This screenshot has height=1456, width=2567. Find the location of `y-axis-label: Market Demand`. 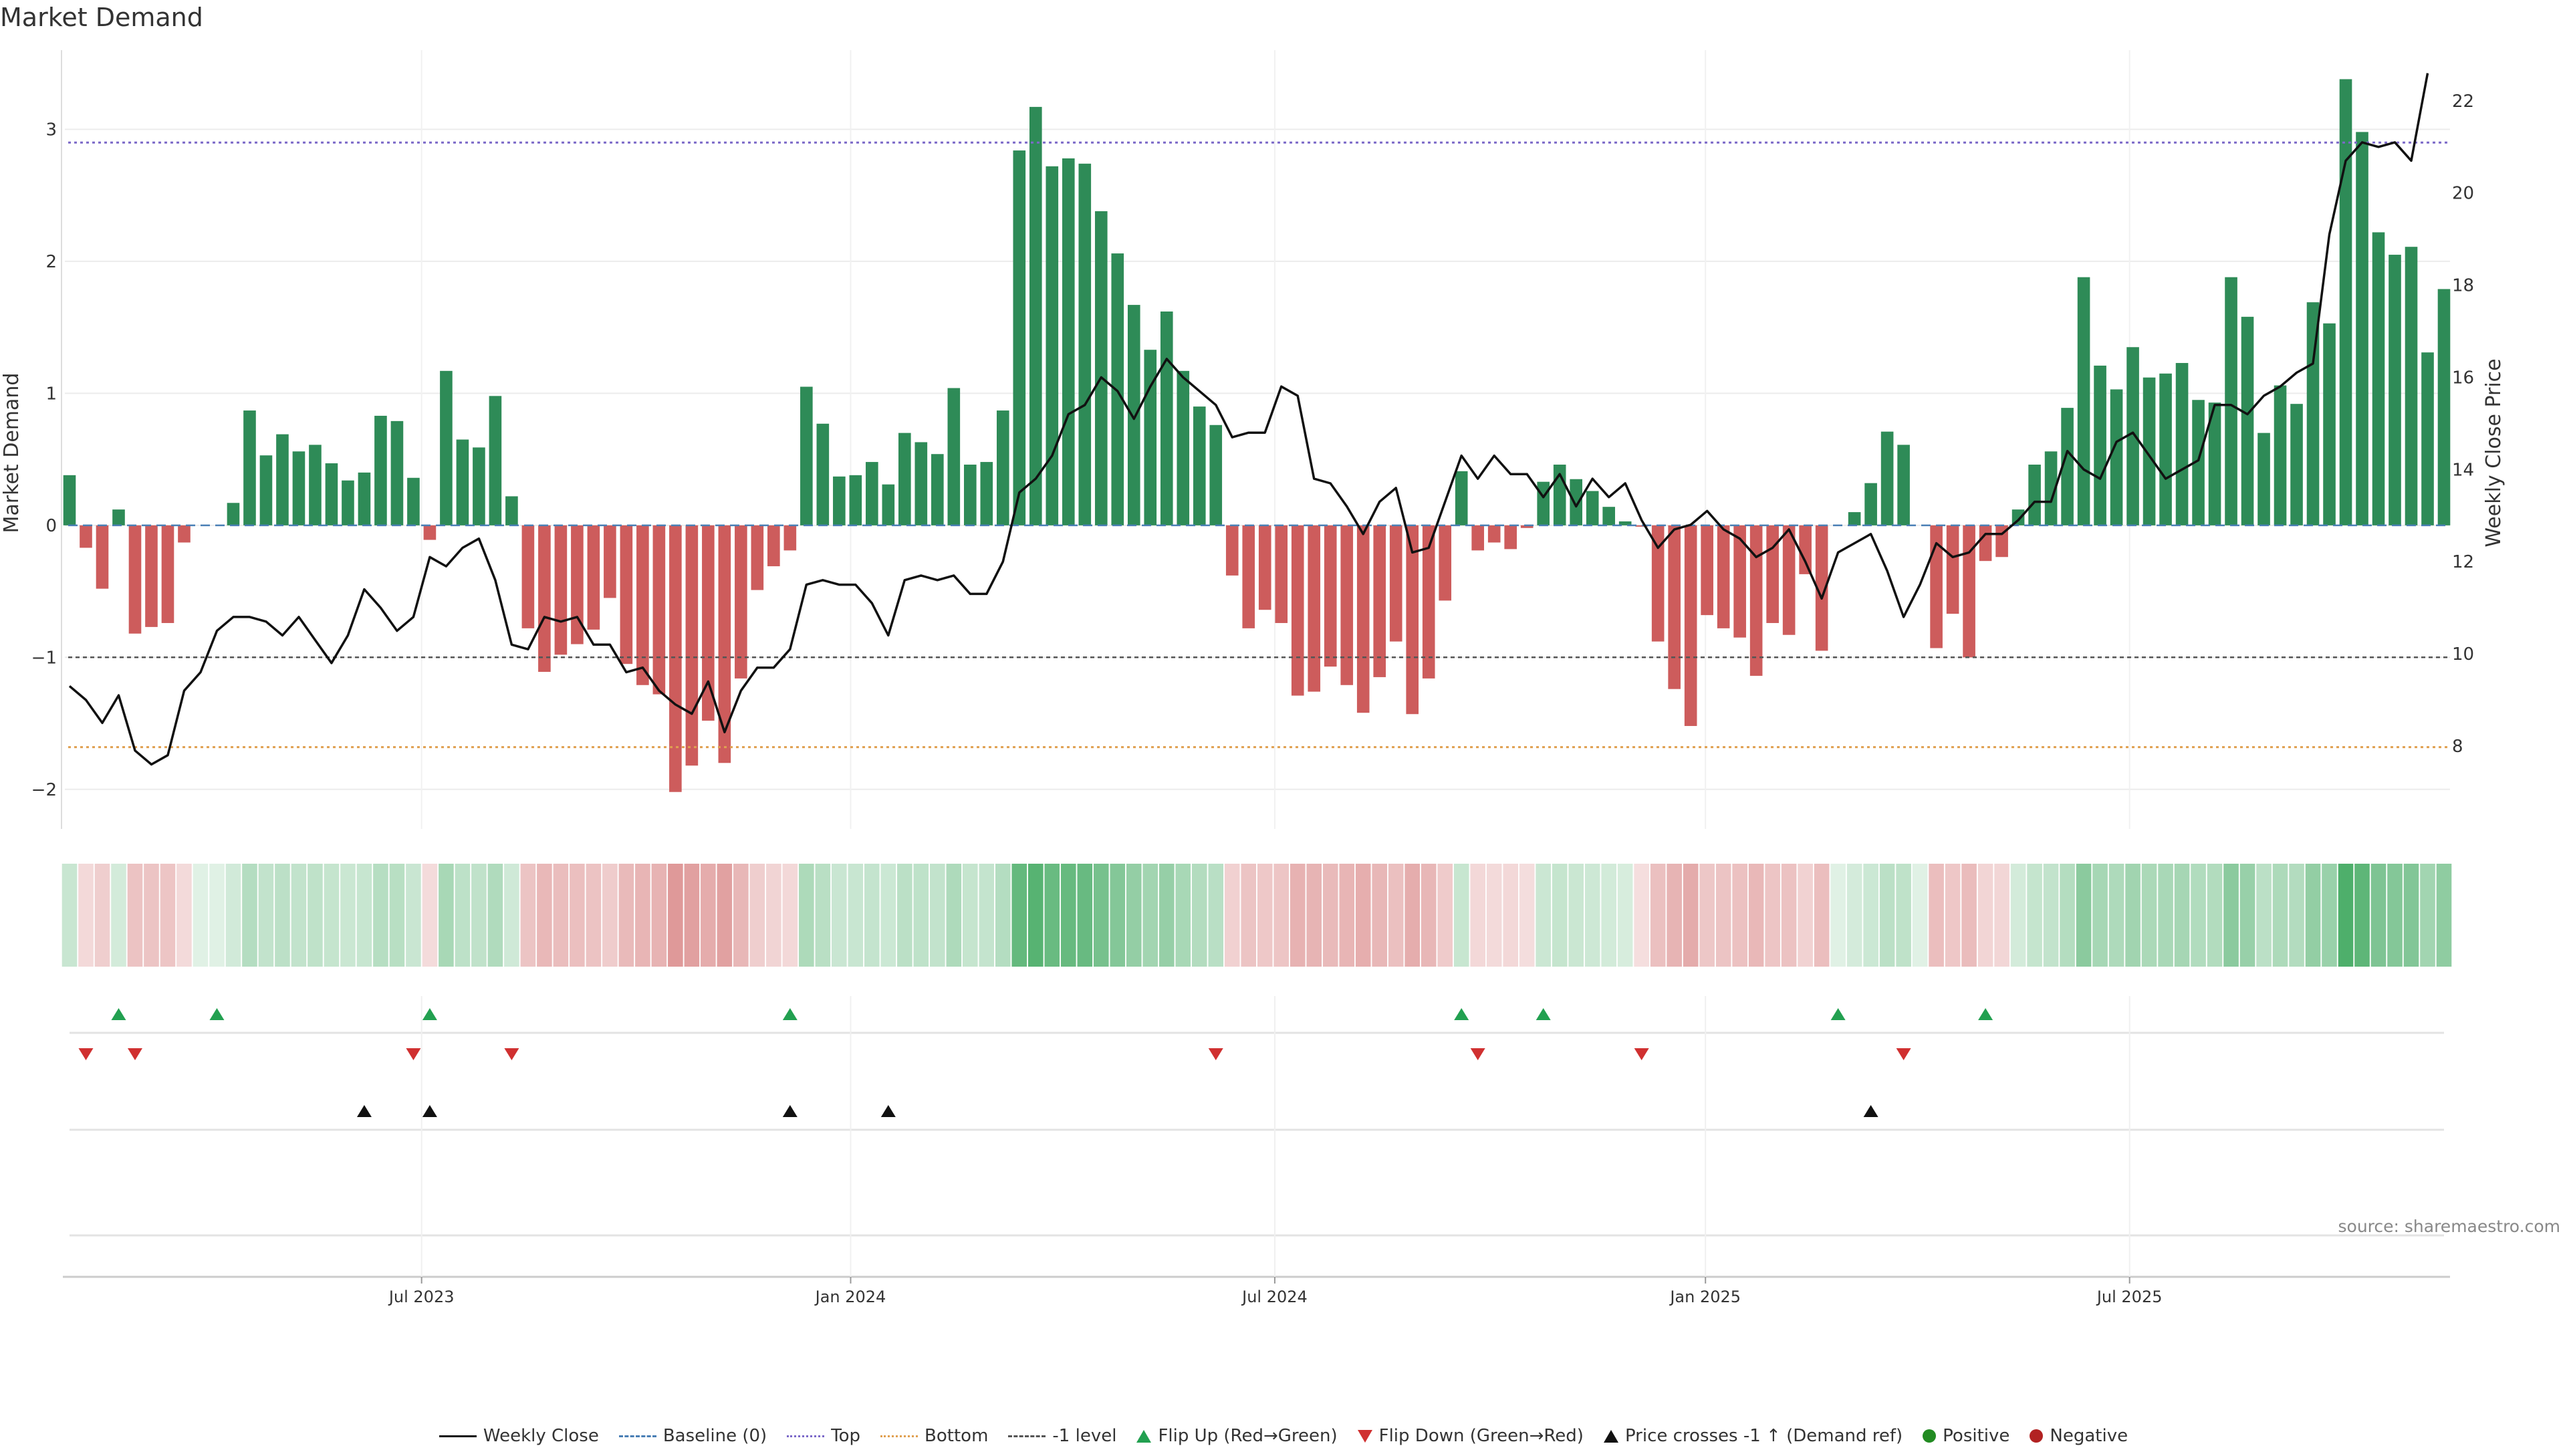

y-axis-label: Market Demand is located at coordinates (11, 453).